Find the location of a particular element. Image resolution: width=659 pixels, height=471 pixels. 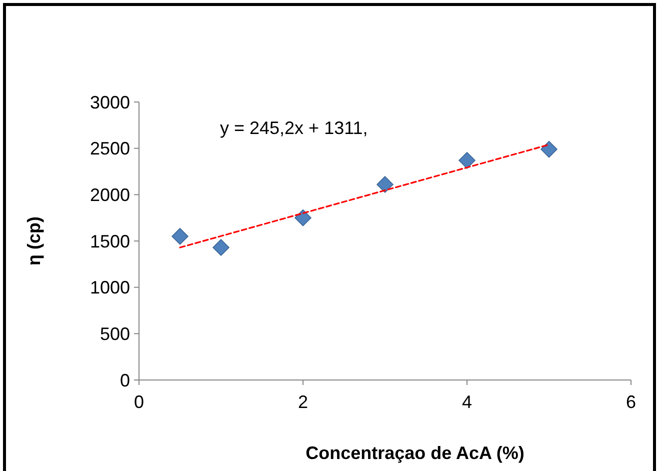

annotation: y = 245,2x + 1311, is located at coordinates (294, 128).